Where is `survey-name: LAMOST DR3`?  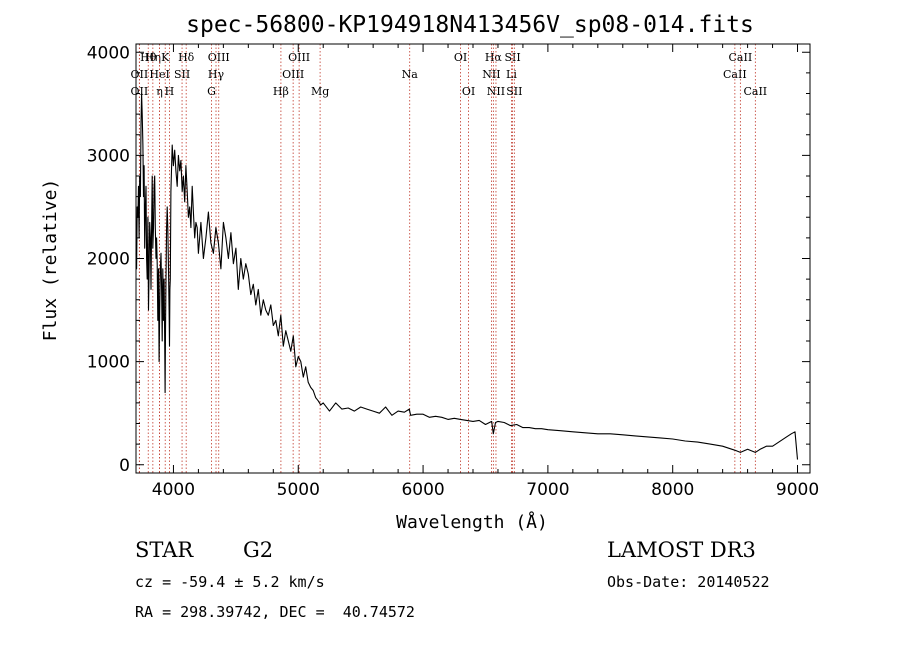
survey-name: LAMOST DR3 is located at coordinates (681, 550).